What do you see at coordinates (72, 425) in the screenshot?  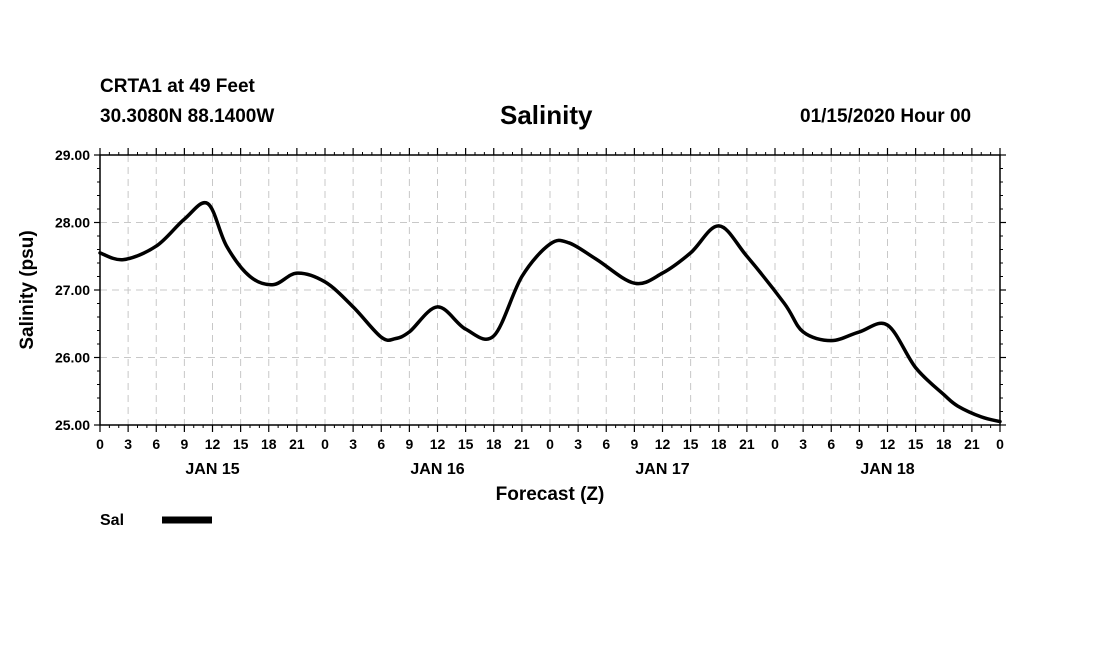 I see `y-tick-label: 25.00` at bounding box center [72, 425].